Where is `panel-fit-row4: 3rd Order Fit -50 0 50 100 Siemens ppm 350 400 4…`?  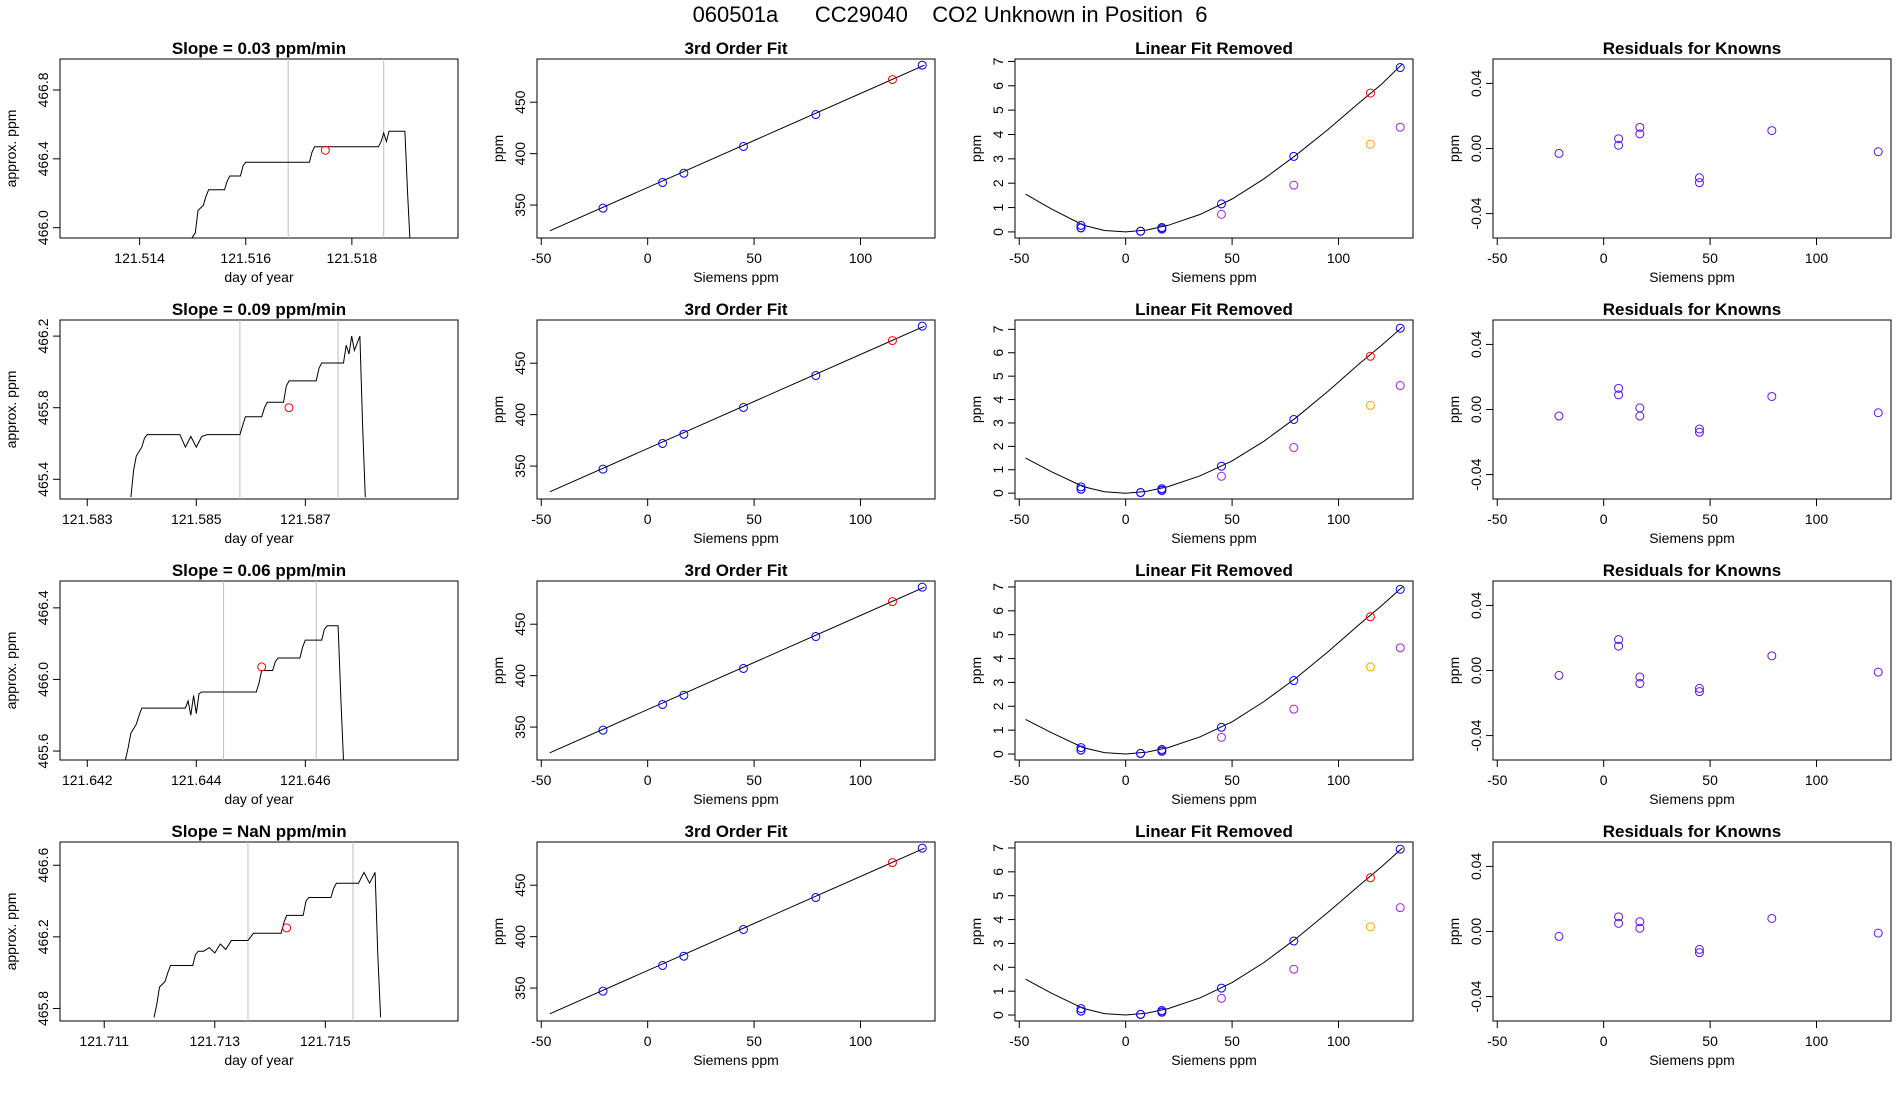
panel-fit-row4: 3rd Order Fit -50 0 50 100 Siemens ppm 350 400 4… is located at coordinates (713, 945).